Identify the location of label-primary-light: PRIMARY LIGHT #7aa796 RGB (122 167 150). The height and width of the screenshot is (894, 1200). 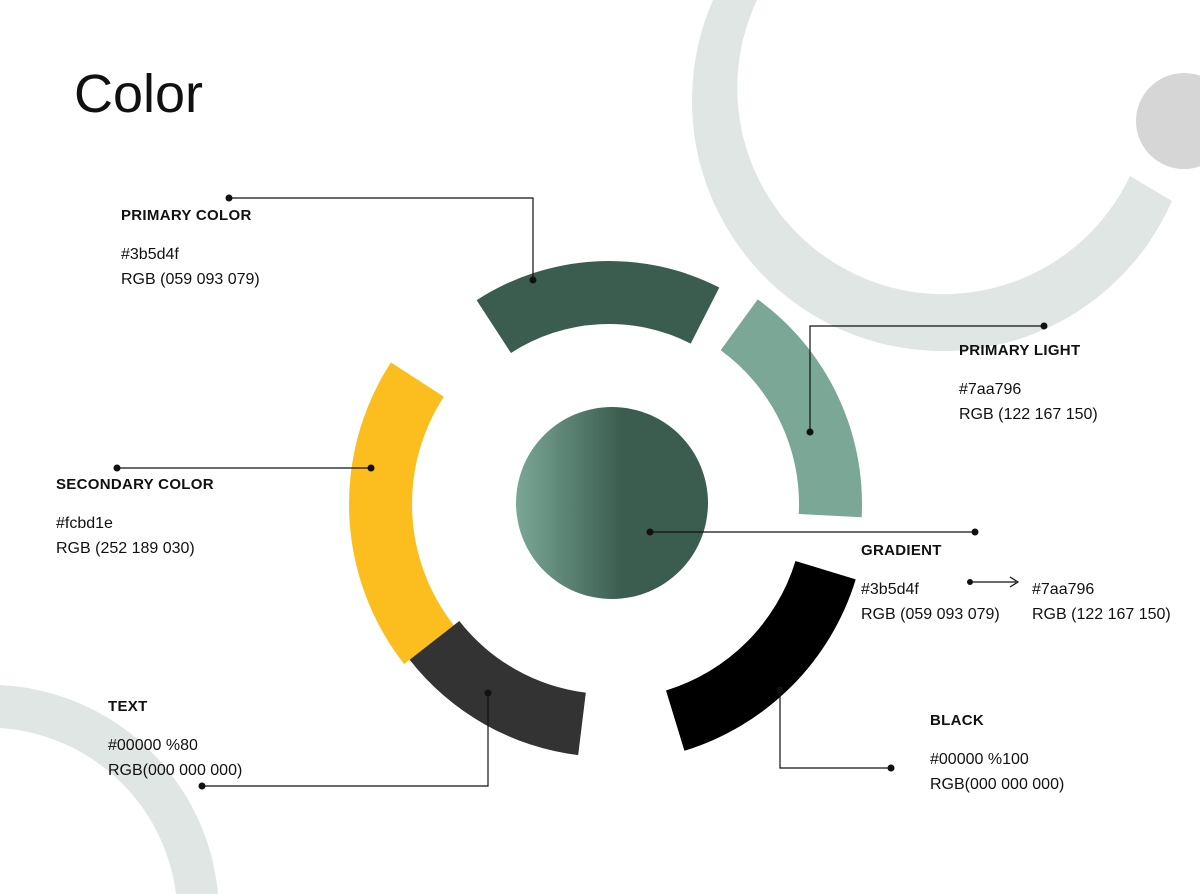
(1028, 384).